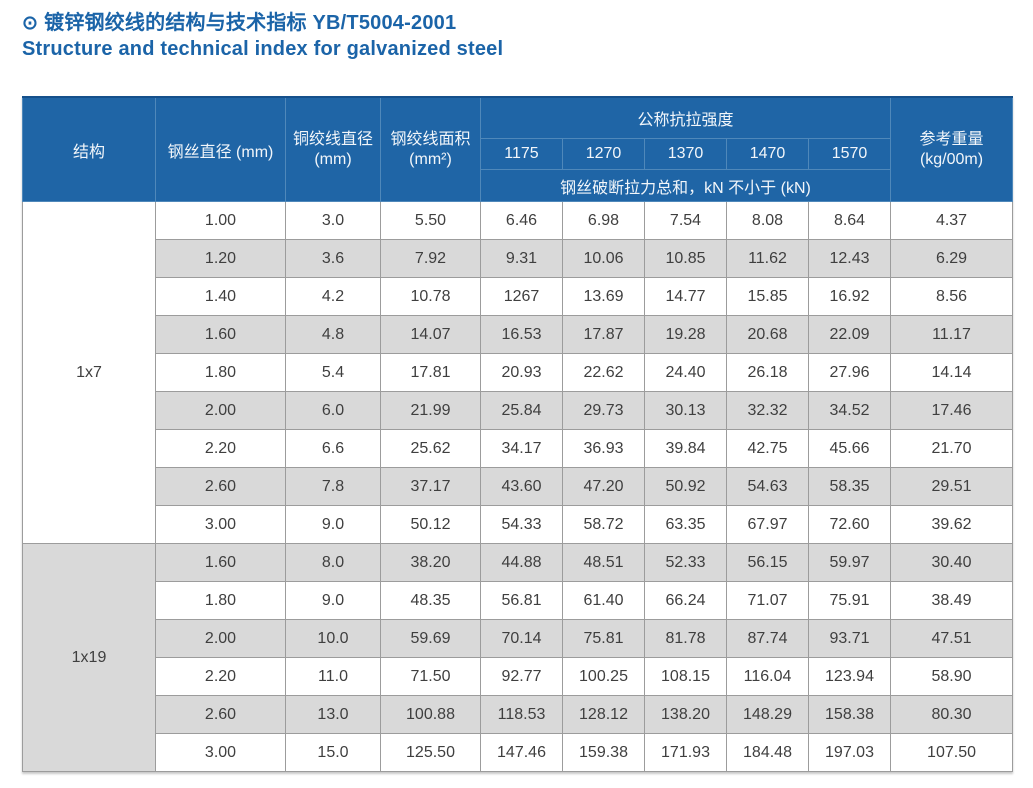 The image size is (1033, 788). Describe the element at coordinates (220, 715) in the screenshot. I see `table-cell: 2.60` at that location.